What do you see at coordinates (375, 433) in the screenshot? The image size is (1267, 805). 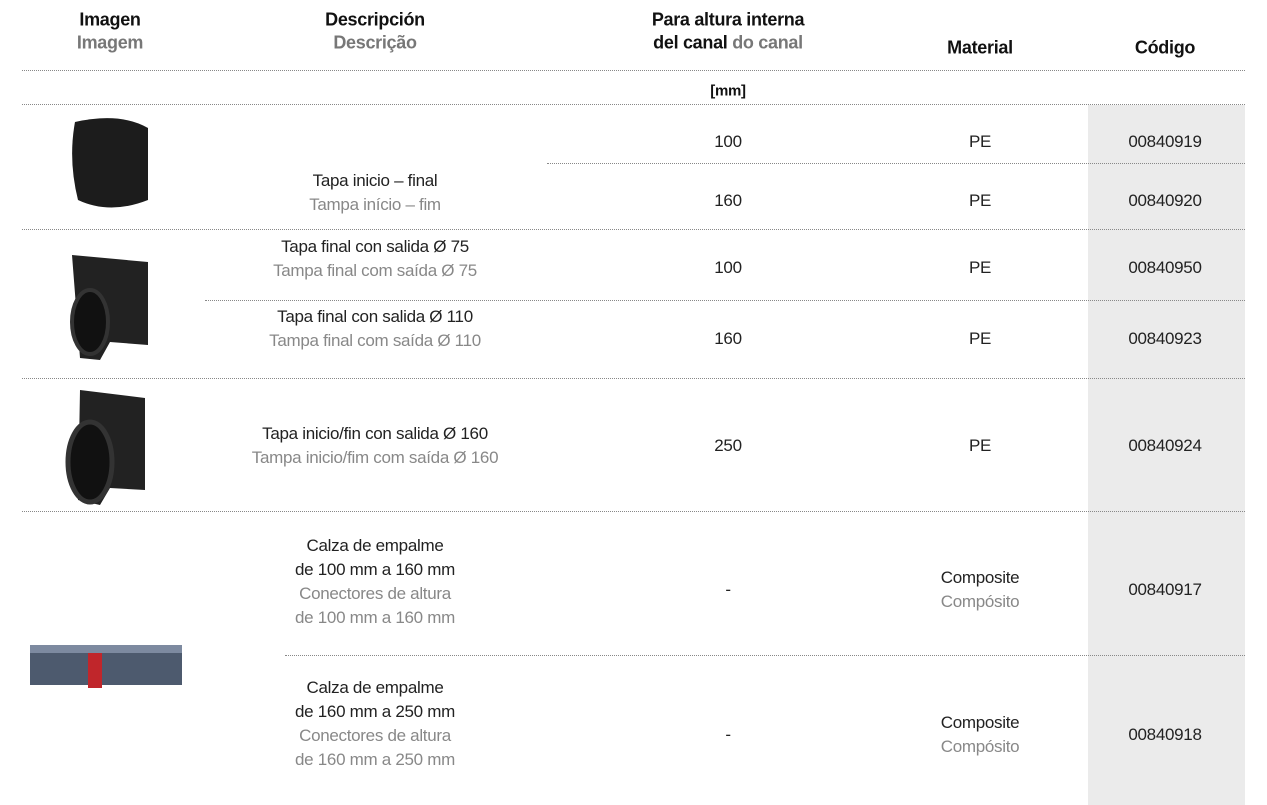 I see `description: Tapa inicio/fin con salida Ø 160` at bounding box center [375, 433].